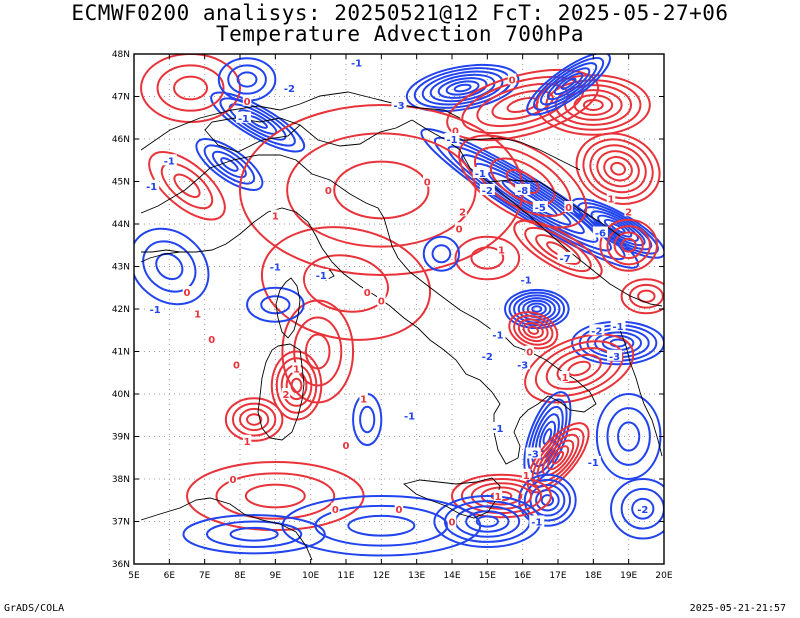 Image resolution: width=800 pixels, height=618 pixels. Describe the element at coordinates (121, 225) in the screenshot. I see `lat-label: 44N` at that location.